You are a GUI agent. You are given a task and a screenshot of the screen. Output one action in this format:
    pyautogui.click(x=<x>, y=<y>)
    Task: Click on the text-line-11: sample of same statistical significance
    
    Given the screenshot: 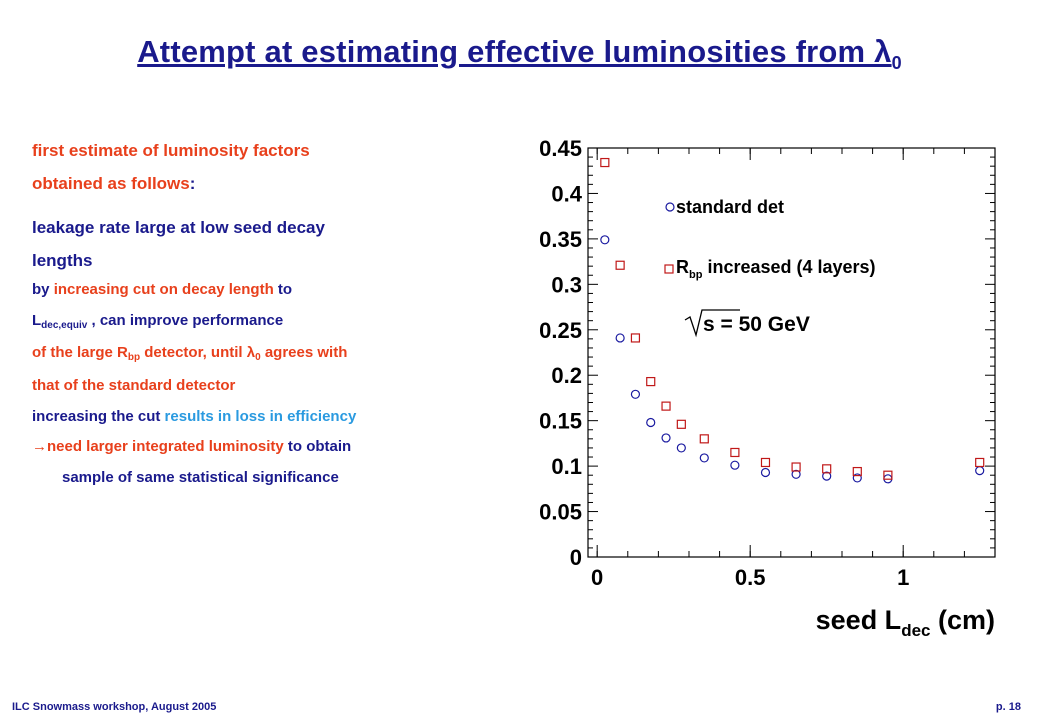 What is the action you would take?
    pyautogui.click(x=200, y=477)
    